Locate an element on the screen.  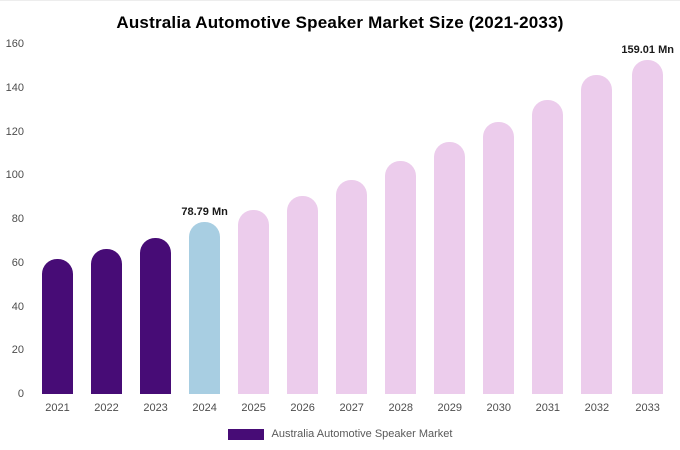
y-axis: 0 20 40 60 80 100 120 140 160 is located at coordinates (14, 219).